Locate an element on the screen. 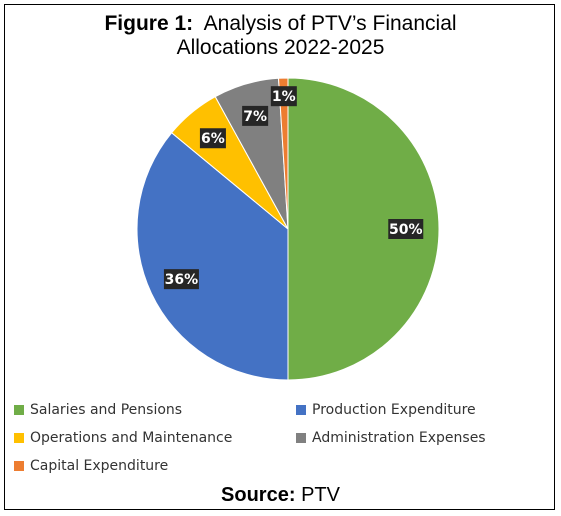 This screenshot has width=561, height=516. figure-source: Source: PTV is located at coordinates (280, 495).